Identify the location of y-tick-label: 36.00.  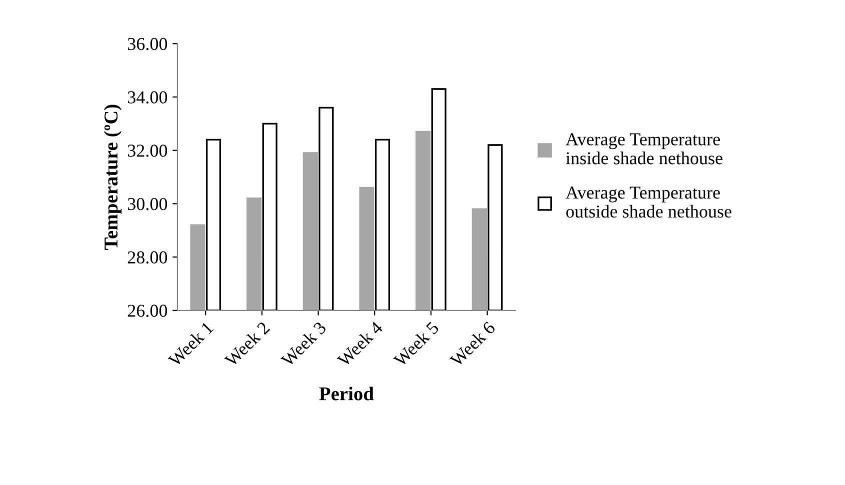
(148, 44).